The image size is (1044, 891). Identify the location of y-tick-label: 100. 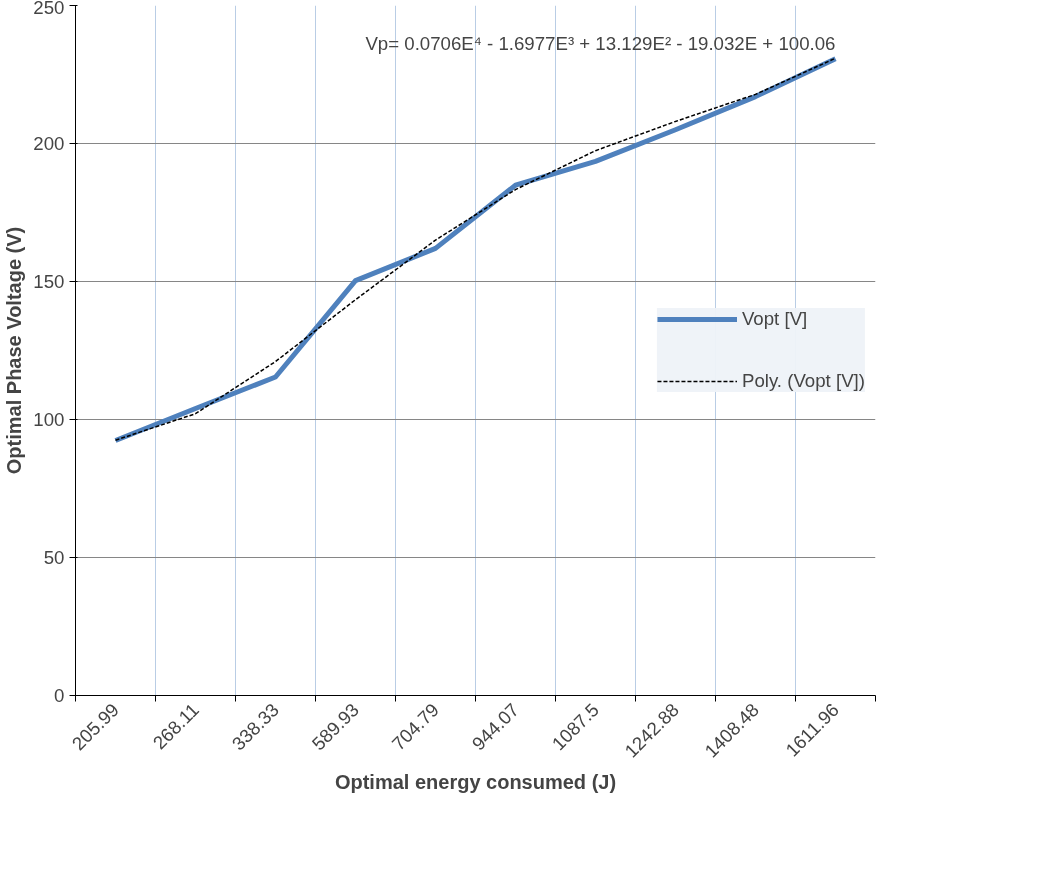
(49, 419).